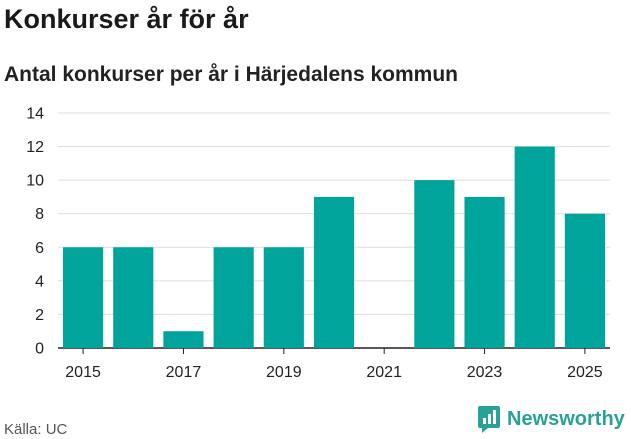  What do you see at coordinates (39, 214) in the screenshot?
I see `y-tick-label: 8` at bounding box center [39, 214].